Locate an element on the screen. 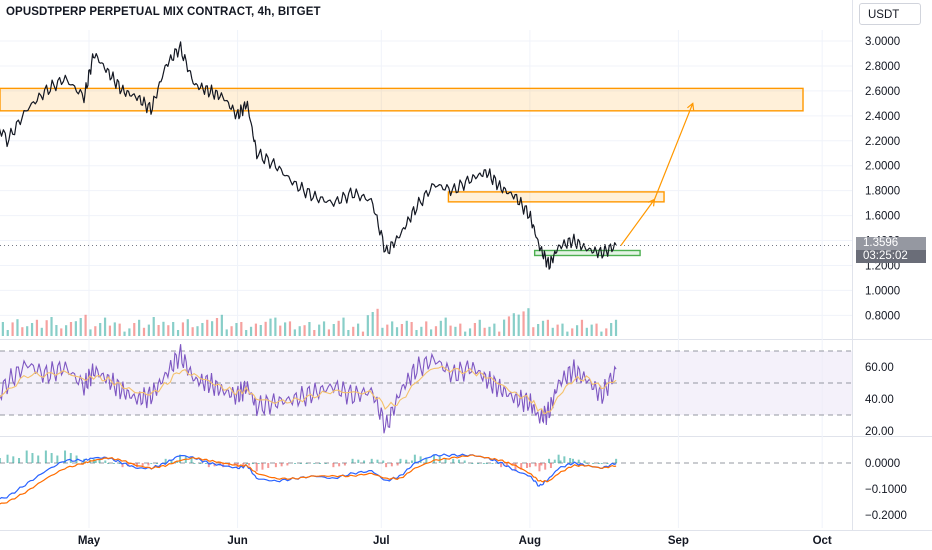 The width and height of the screenshot is (932, 550). rsi-tick-label: 20.00 is located at coordinates (879, 432).